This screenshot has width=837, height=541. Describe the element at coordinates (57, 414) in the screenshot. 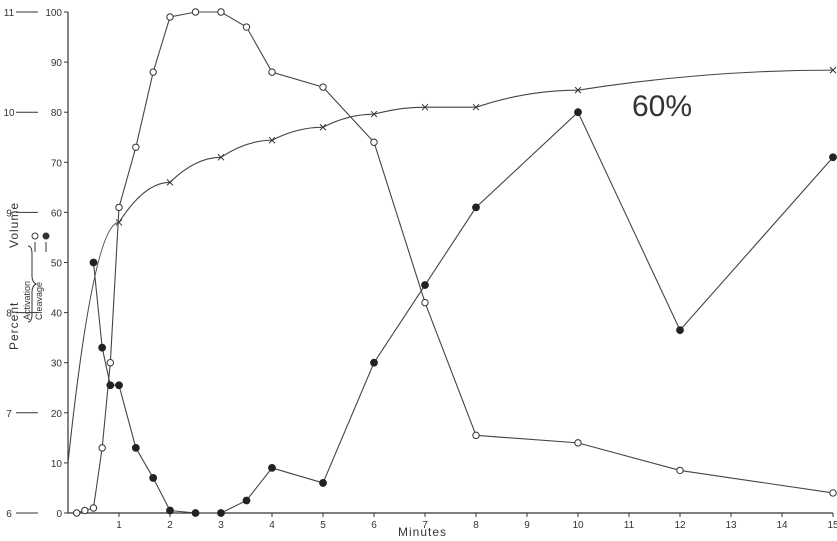

I see `y-tick-label-percent: 20` at that location.